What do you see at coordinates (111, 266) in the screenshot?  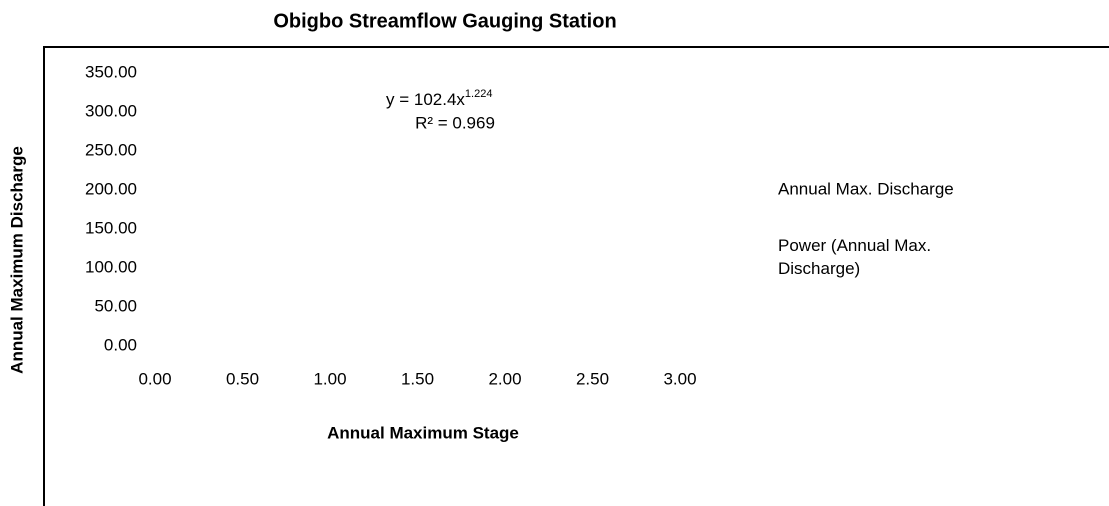 I see `y-tick-label: 100.00` at bounding box center [111, 266].